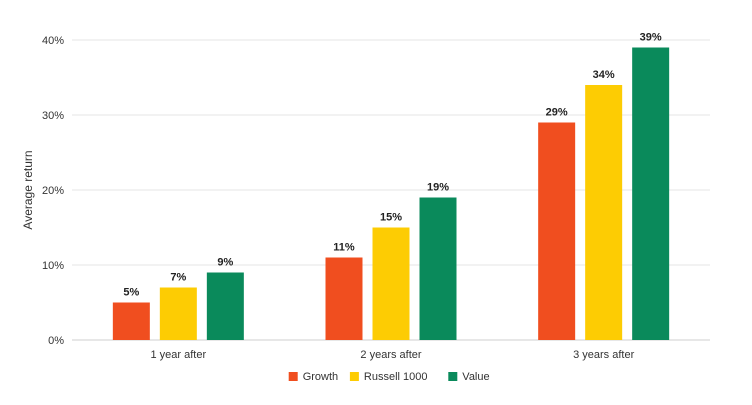 The width and height of the screenshot is (752, 405). What do you see at coordinates (604, 75) in the screenshot?
I see `data-label: 34%` at bounding box center [604, 75].